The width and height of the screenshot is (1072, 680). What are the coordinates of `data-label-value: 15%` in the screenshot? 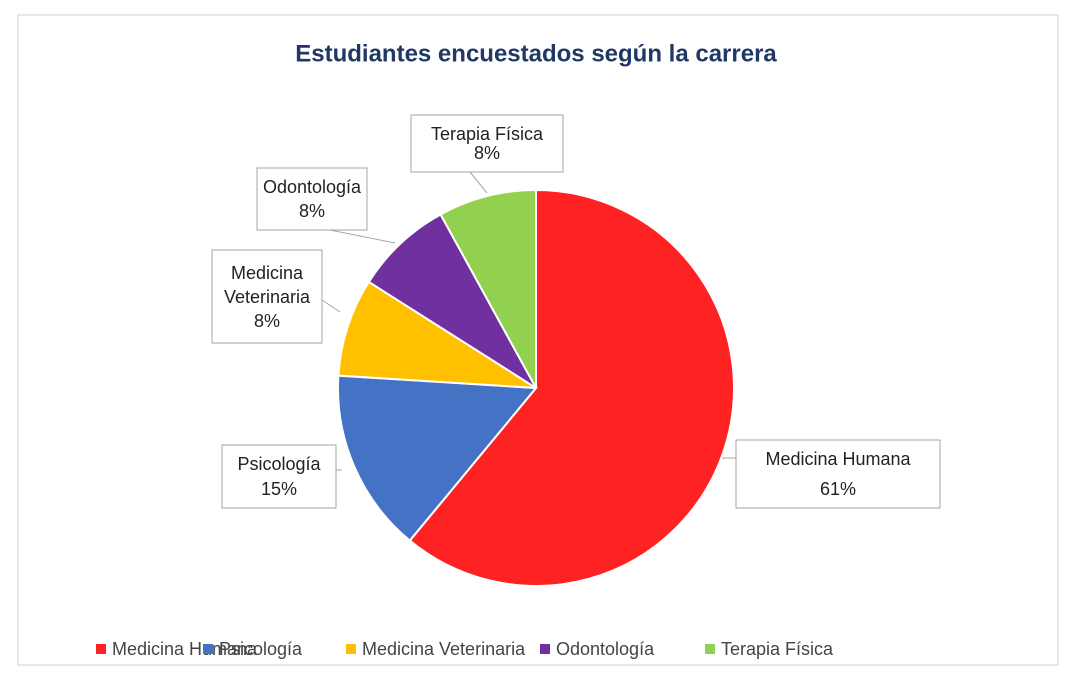 It's located at (279, 489).